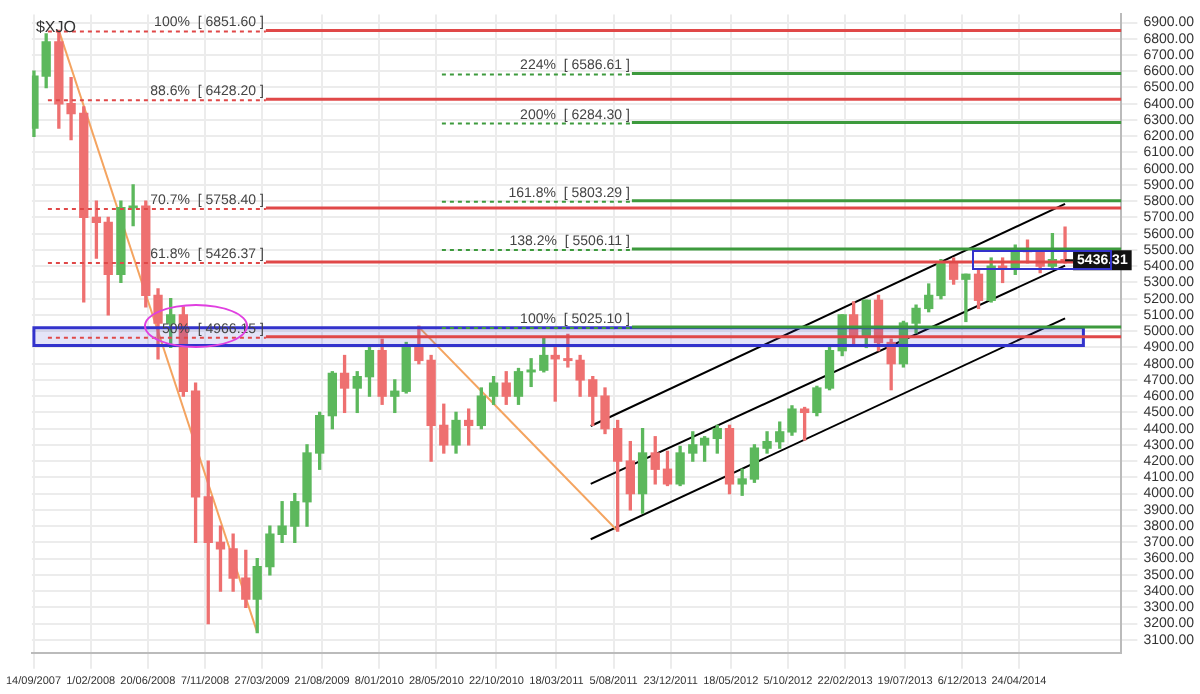 This screenshot has width=1200, height=694. I want to click on chart-title: $XJO, so click(55, 27).